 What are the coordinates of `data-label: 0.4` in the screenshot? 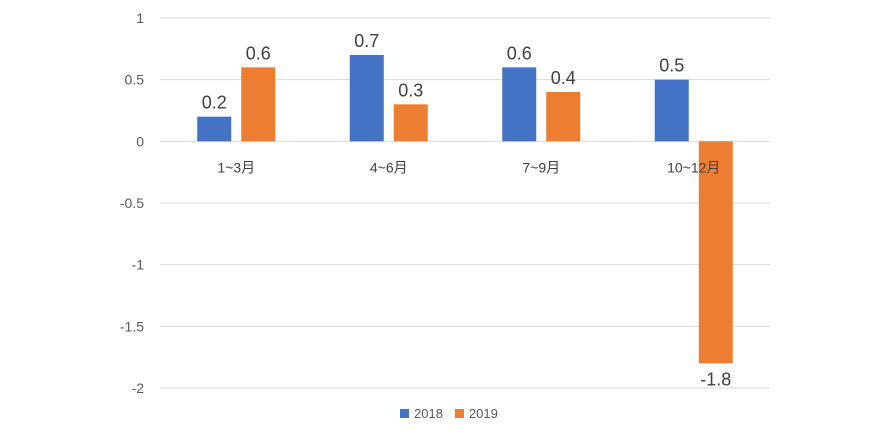 It's located at (563, 78).